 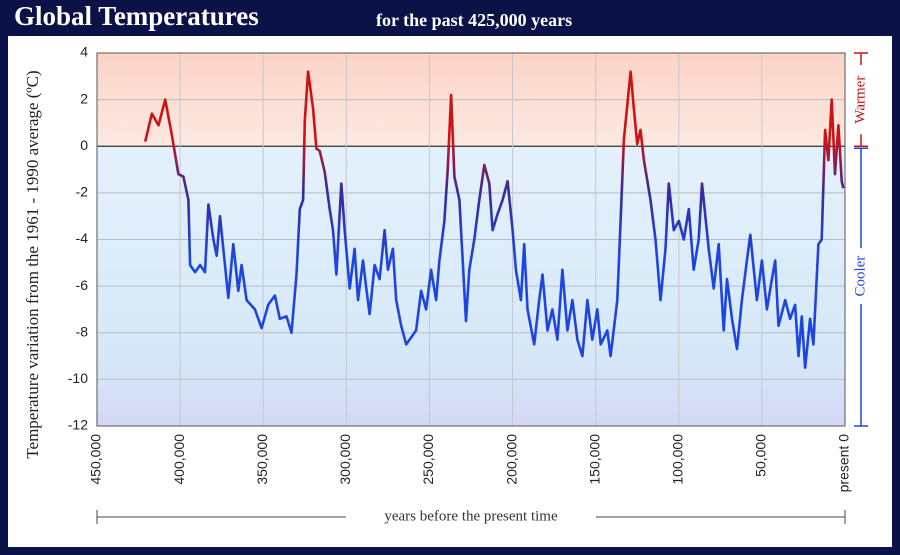 What do you see at coordinates (82, 238) in the screenshot?
I see `y-tick-label: -4` at bounding box center [82, 238].